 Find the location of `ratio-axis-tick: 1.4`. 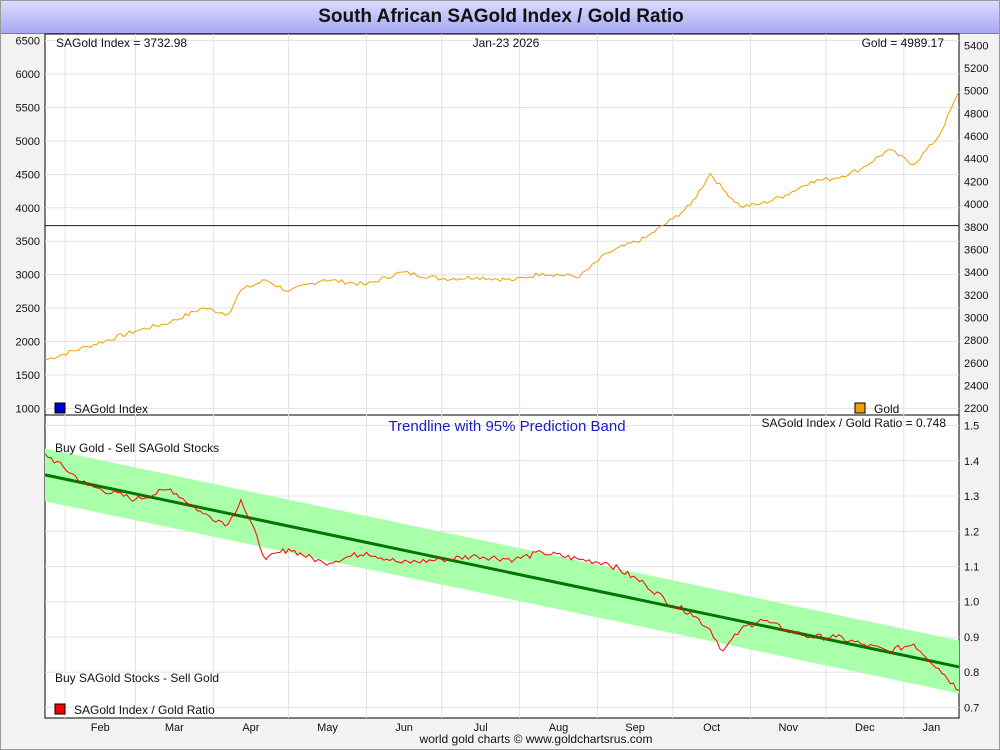

ratio-axis-tick: 1.4 is located at coordinates (971, 462).